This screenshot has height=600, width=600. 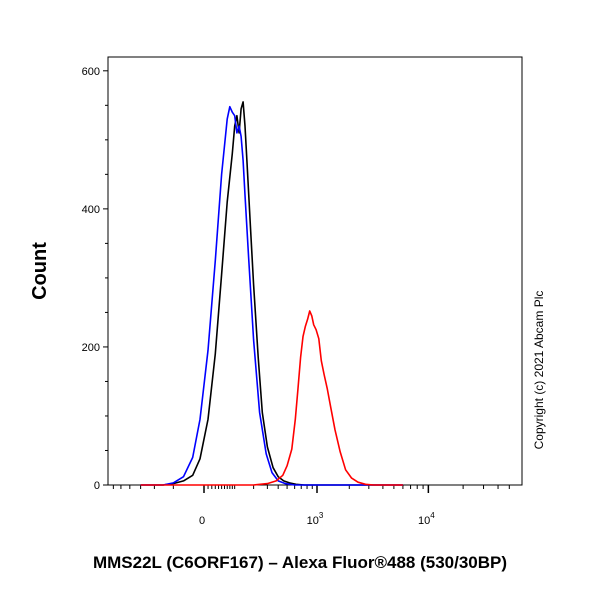 What do you see at coordinates (202, 521) in the screenshot?
I see `x-tick-label: 0` at bounding box center [202, 521].